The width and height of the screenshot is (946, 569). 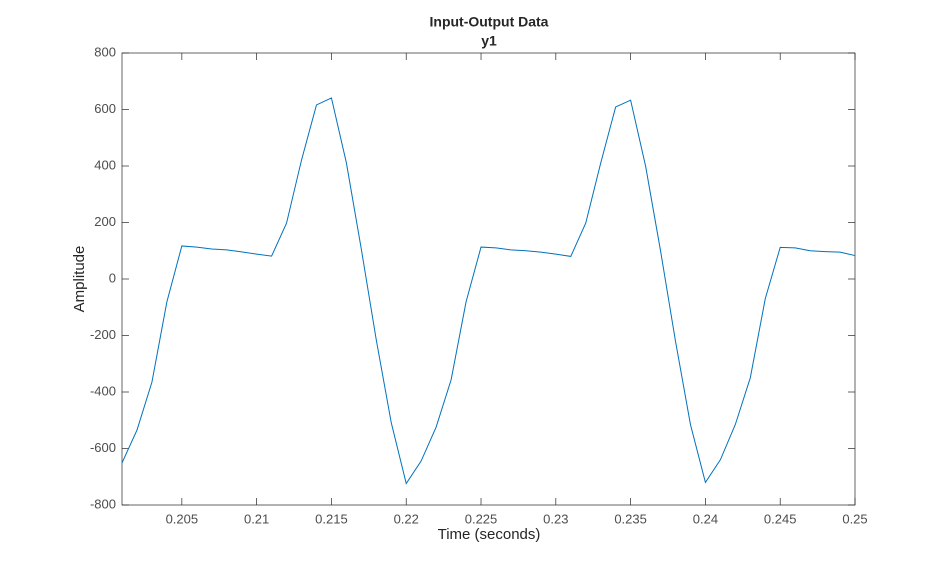 What do you see at coordinates (105, 164) in the screenshot?
I see `y-tick-label: 400` at bounding box center [105, 164].